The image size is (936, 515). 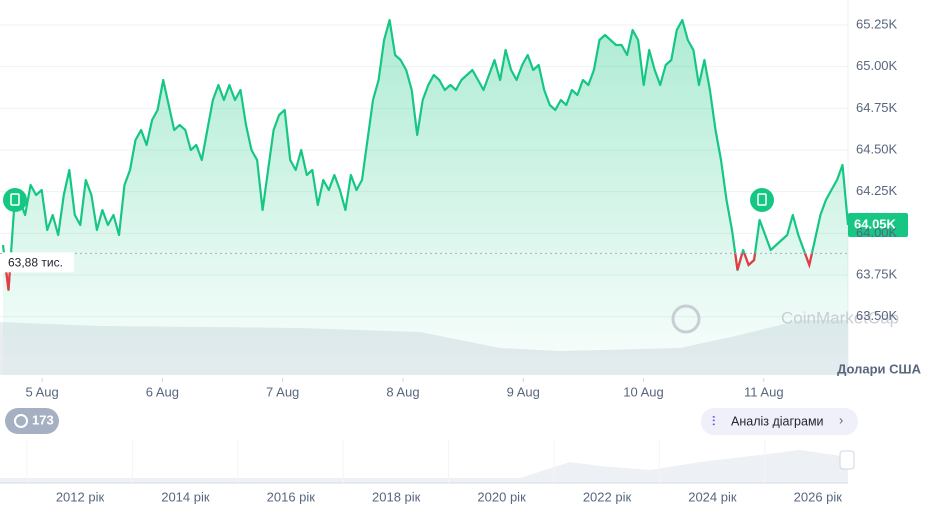 I want to click on navigator-handle, so click(x=847, y=460).